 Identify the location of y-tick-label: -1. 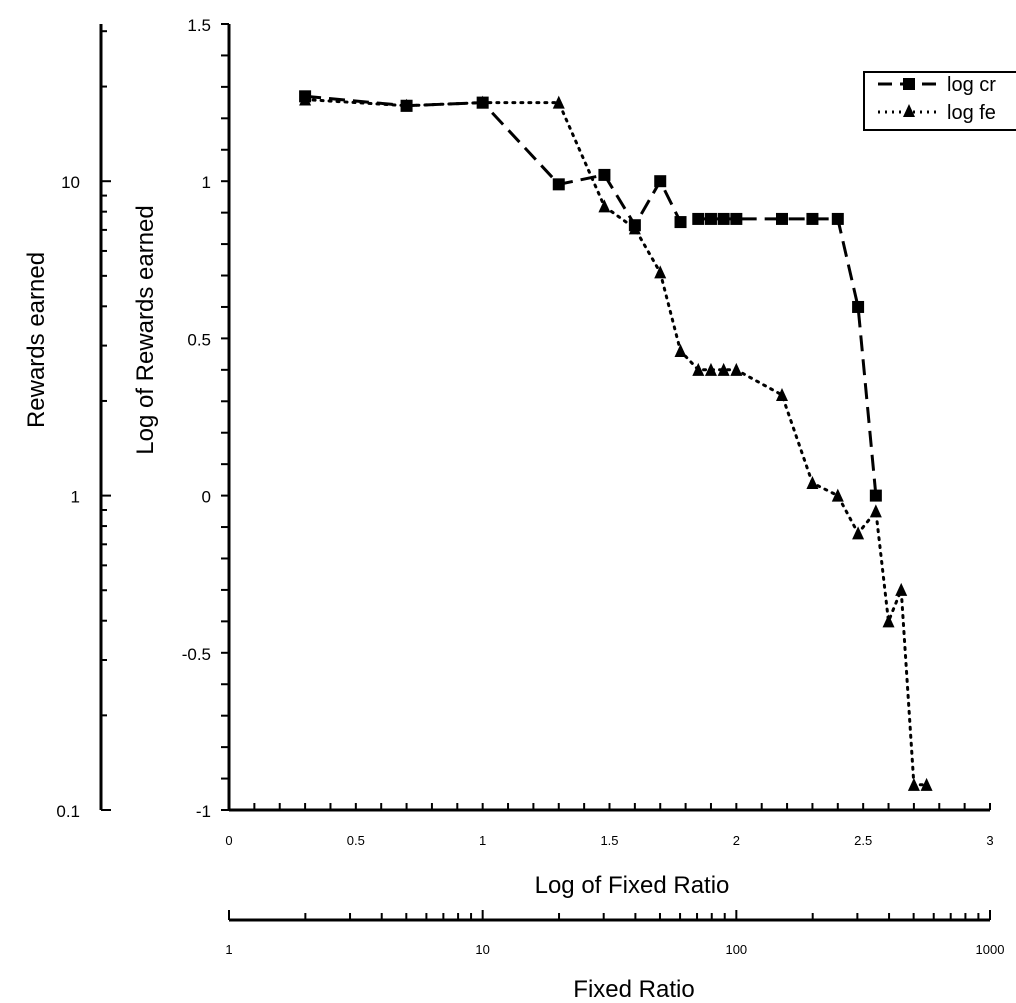
(203, 811).